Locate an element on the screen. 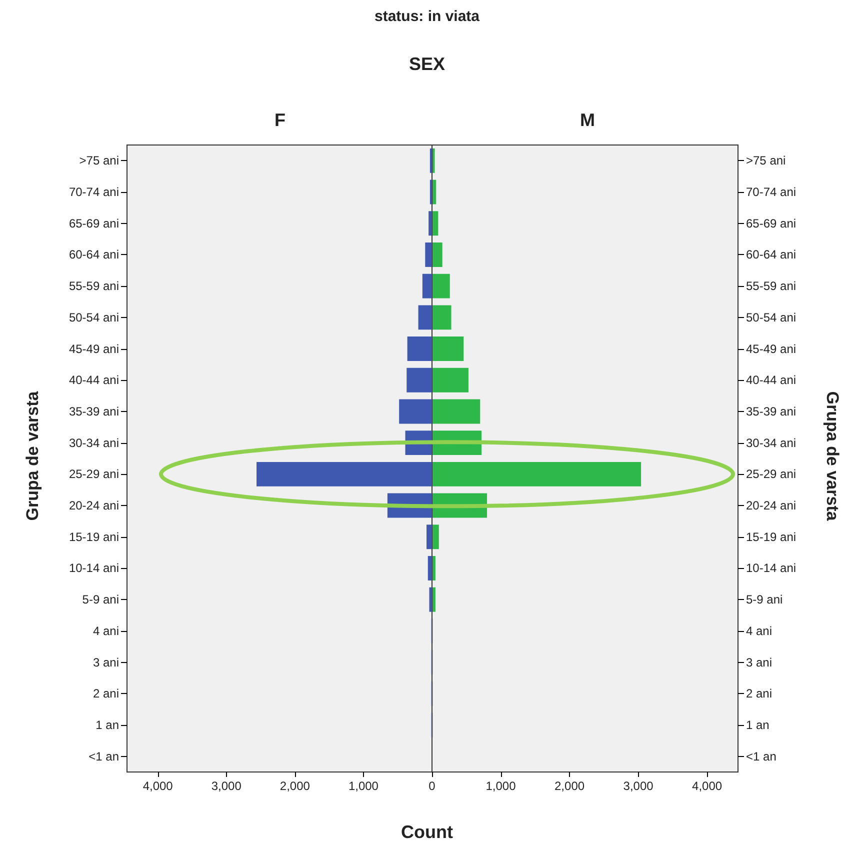  chart-title: M is located at coordinates (587, 120).